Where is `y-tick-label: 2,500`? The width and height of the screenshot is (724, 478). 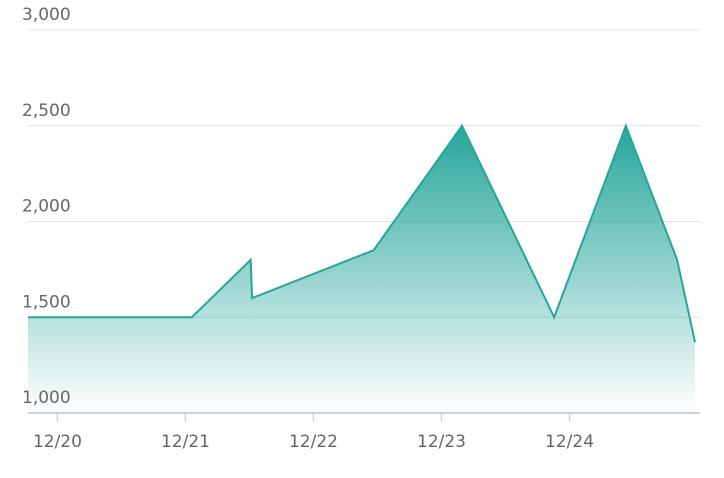
y-tick-label: 2,500 is located at coordinates (46, 111).